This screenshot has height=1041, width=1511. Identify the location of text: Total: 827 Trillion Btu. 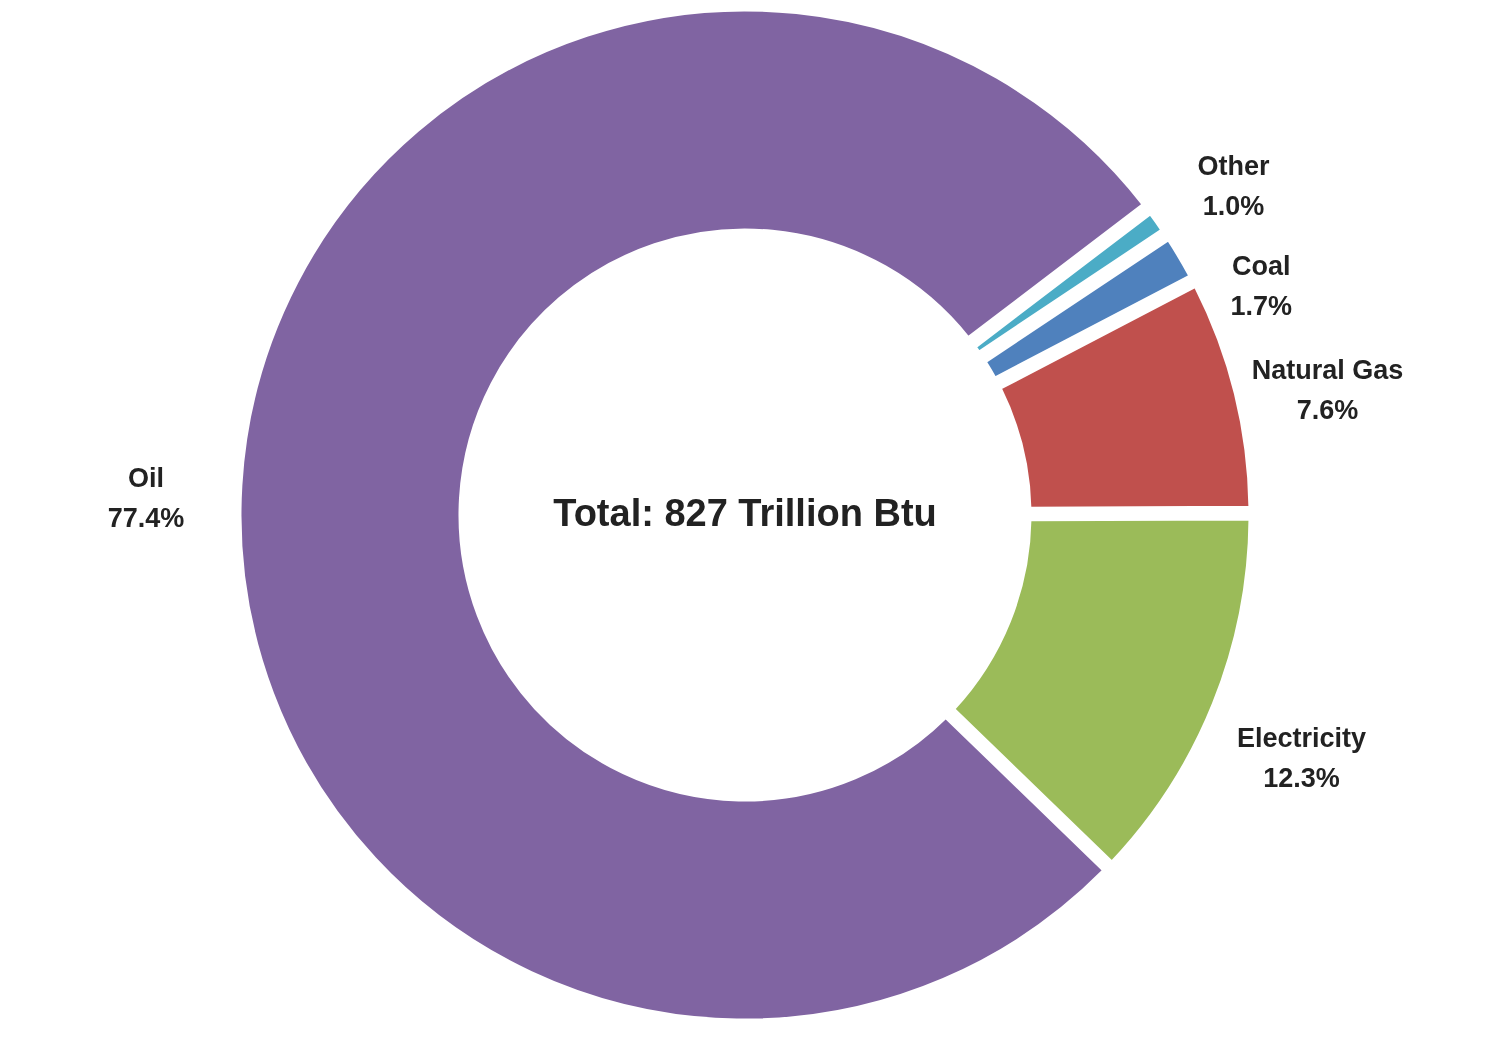
(745, 513).